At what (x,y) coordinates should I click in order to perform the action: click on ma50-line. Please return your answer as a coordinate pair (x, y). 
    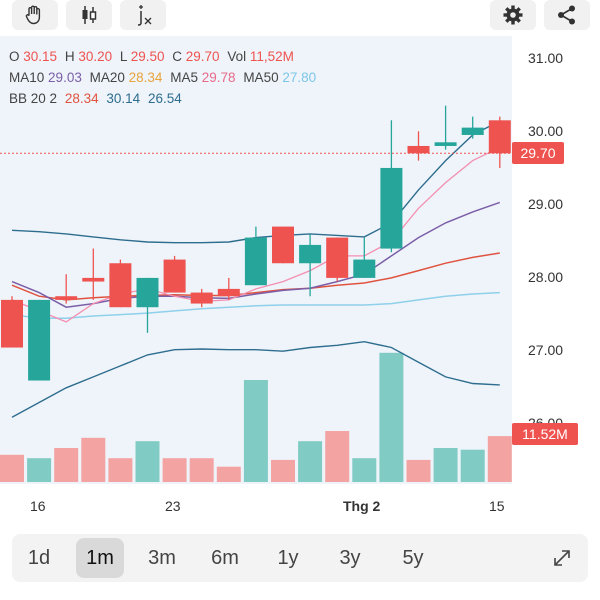
    Looking at the image, I should click on (255, 305).